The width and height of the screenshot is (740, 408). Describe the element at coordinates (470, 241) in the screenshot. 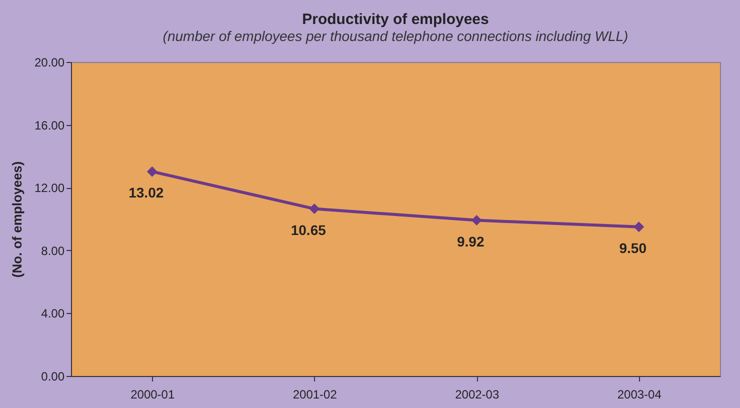

I see `text: 9.92` at that location.